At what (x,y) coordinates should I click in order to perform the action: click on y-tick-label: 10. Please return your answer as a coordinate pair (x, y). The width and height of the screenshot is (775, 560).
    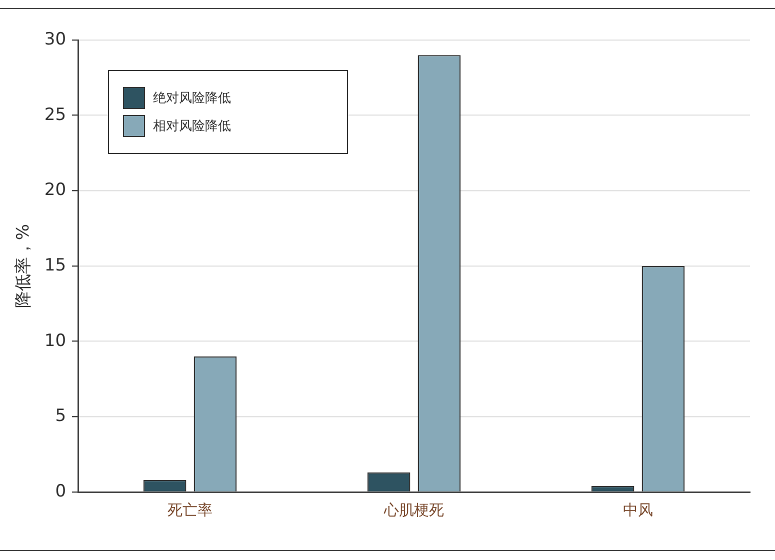
    Looking at the image, I should click on (55, 340).